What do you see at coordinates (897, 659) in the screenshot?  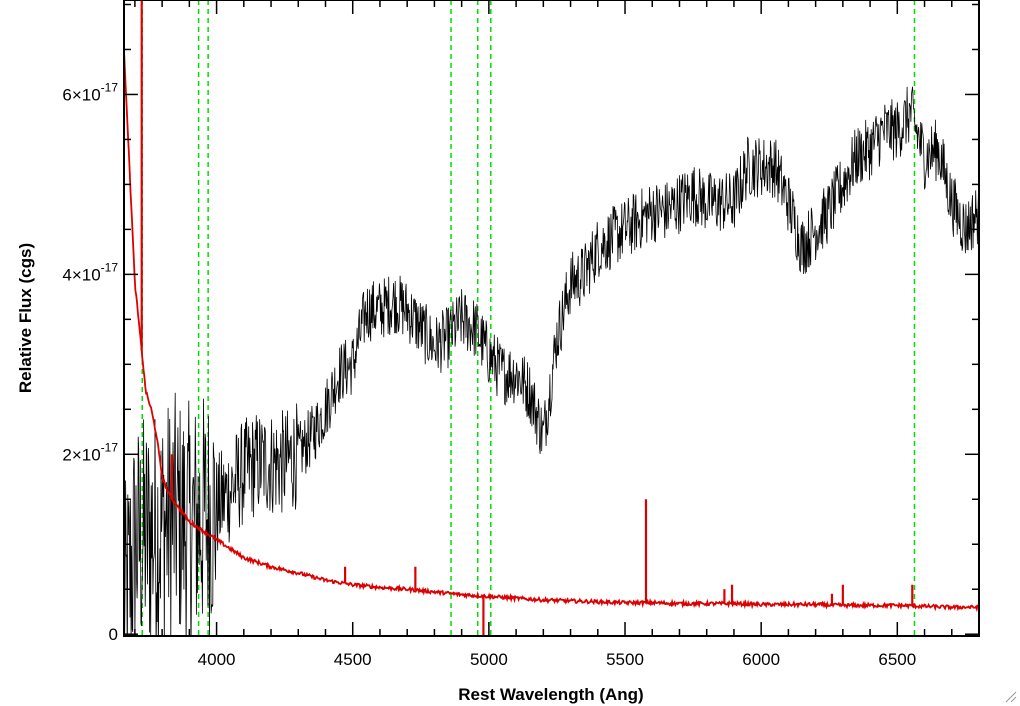 I see `x-tick-label: 6500` at bounding box center [897, 659].